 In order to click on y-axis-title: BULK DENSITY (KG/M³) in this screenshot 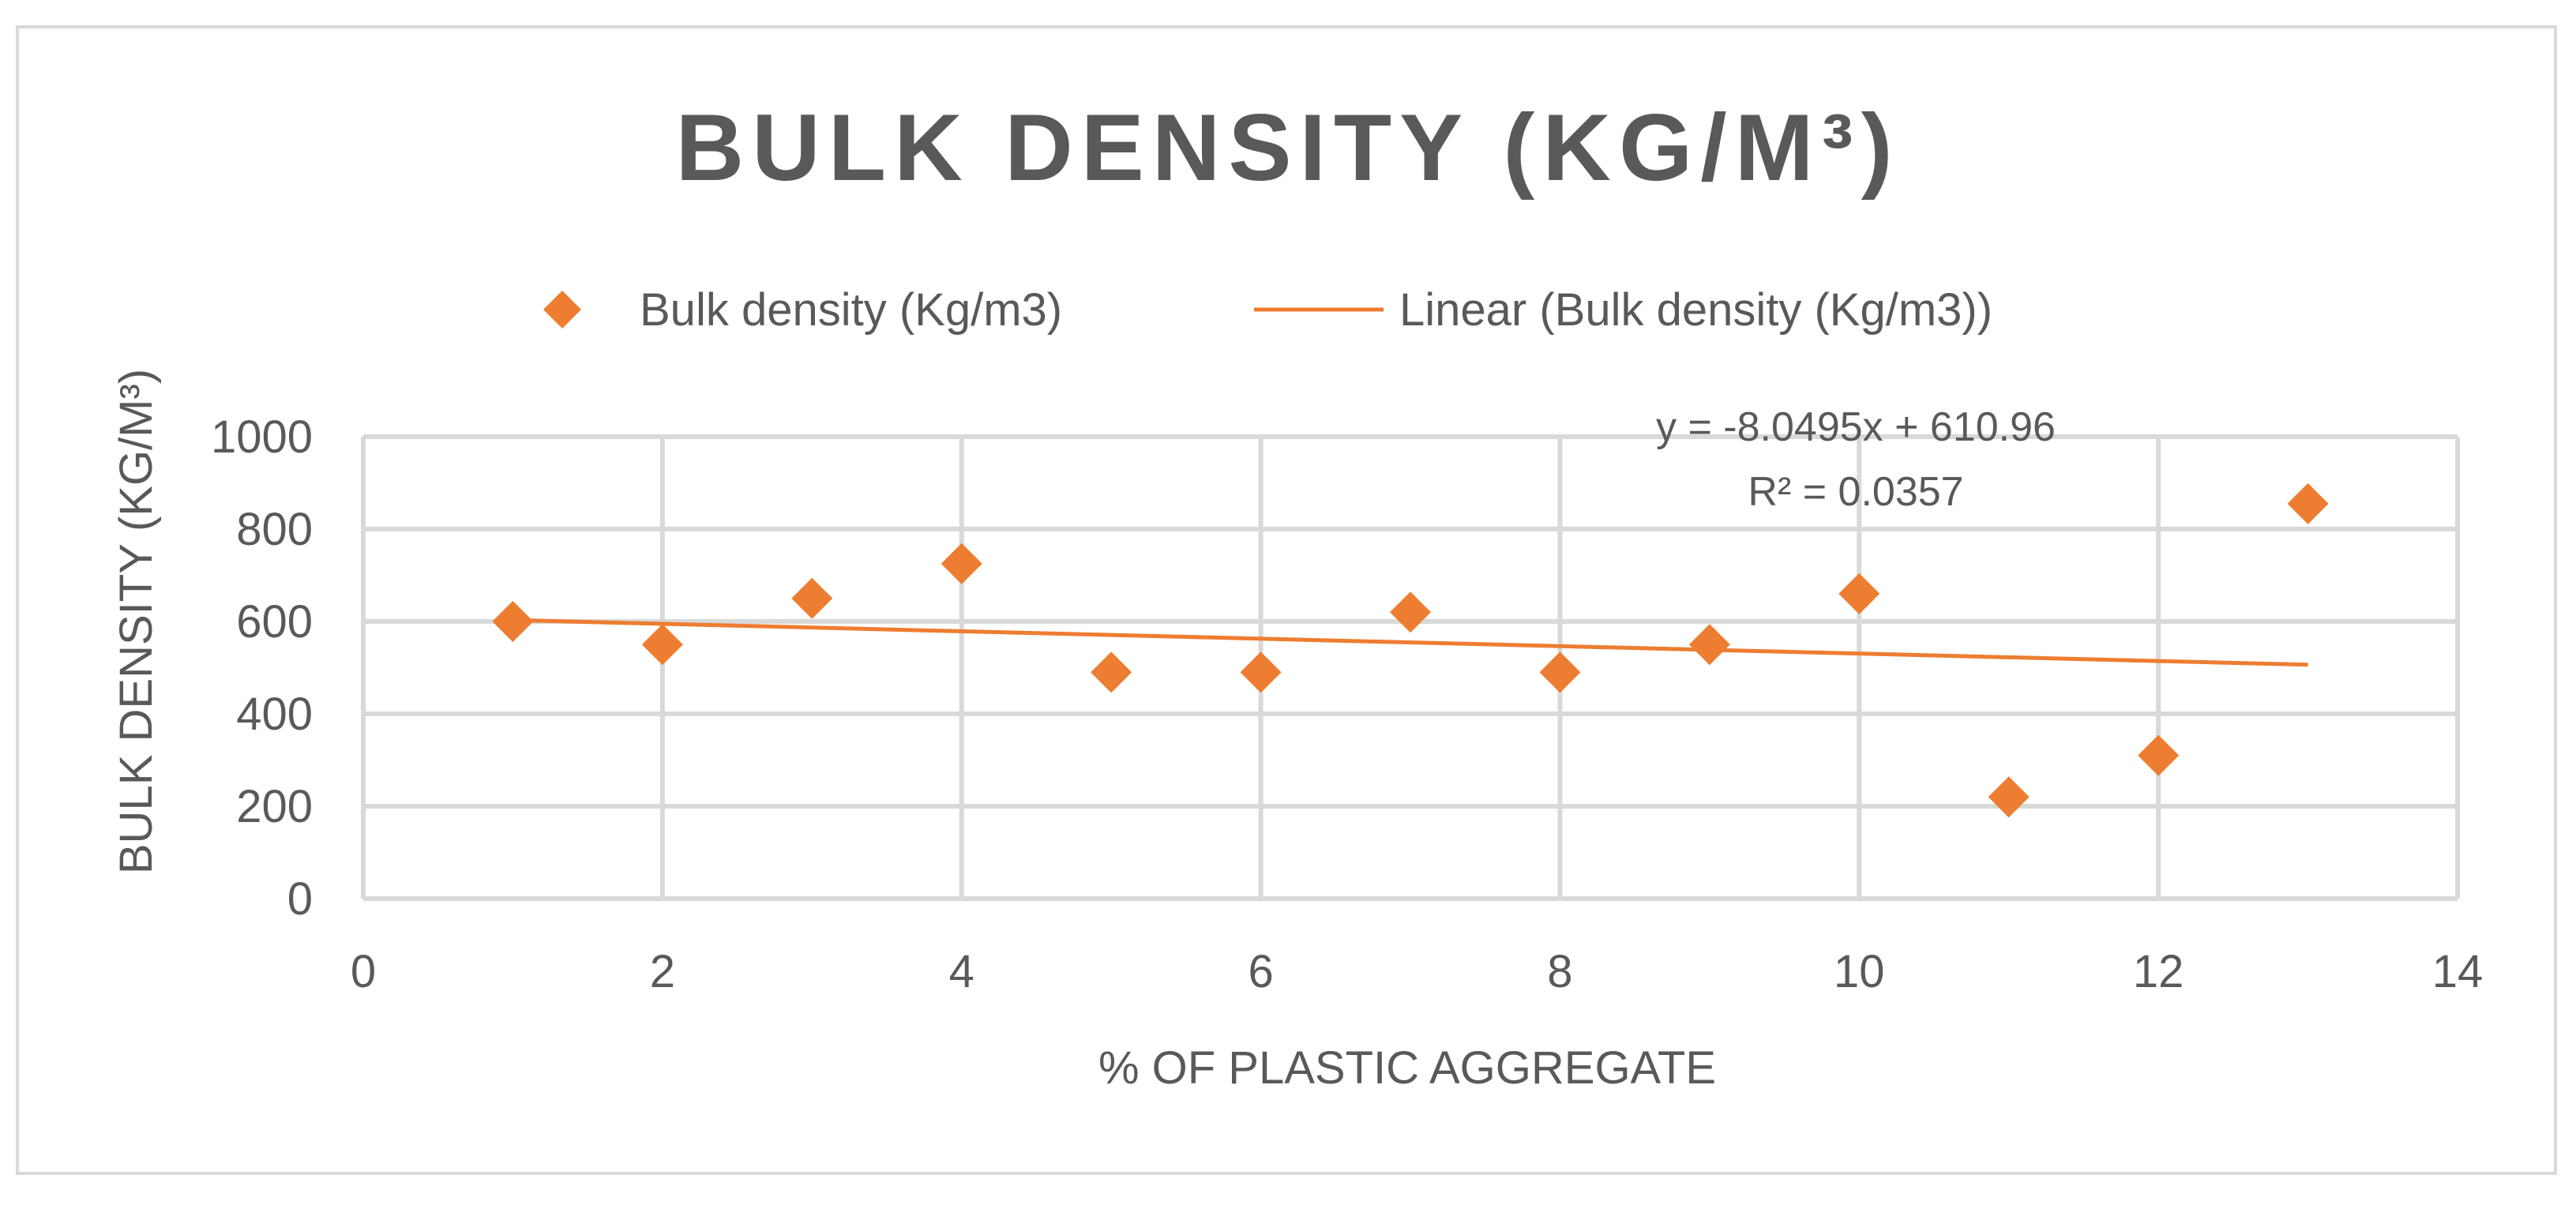, I will do `click(136, 621)`.